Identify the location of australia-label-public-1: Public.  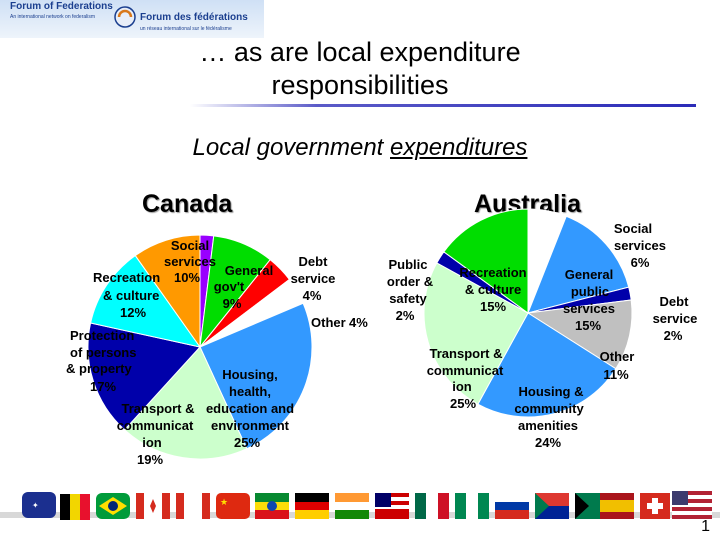
(407, 264).